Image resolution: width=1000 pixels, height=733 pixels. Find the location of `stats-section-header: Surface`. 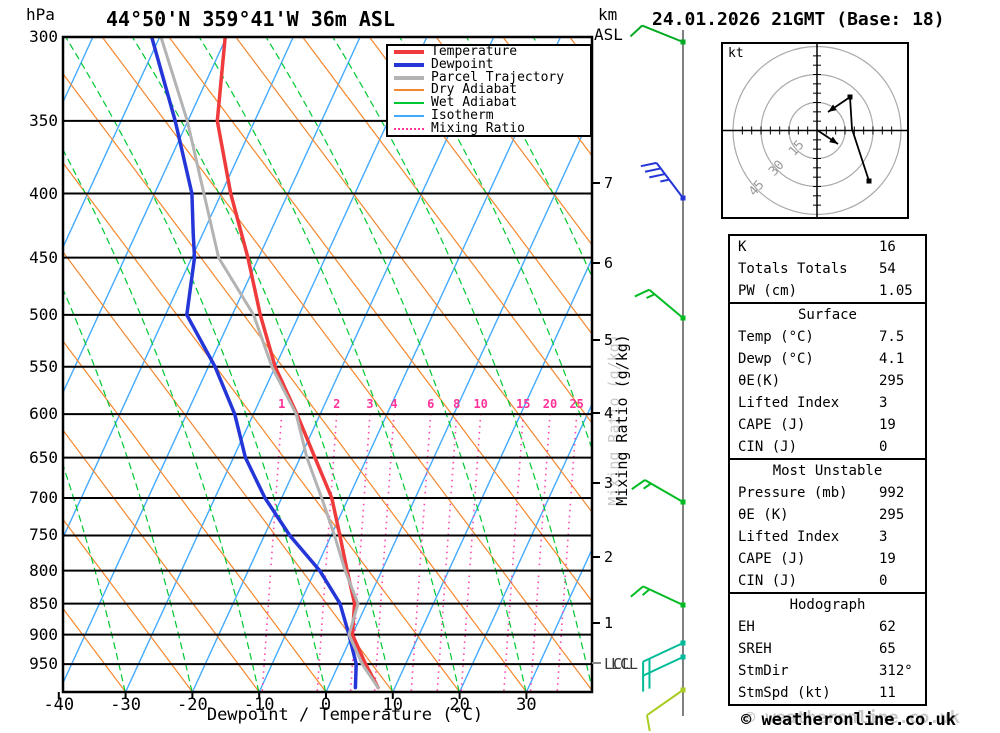

stats-section-header: Surface is located at coordinates (827, 315).